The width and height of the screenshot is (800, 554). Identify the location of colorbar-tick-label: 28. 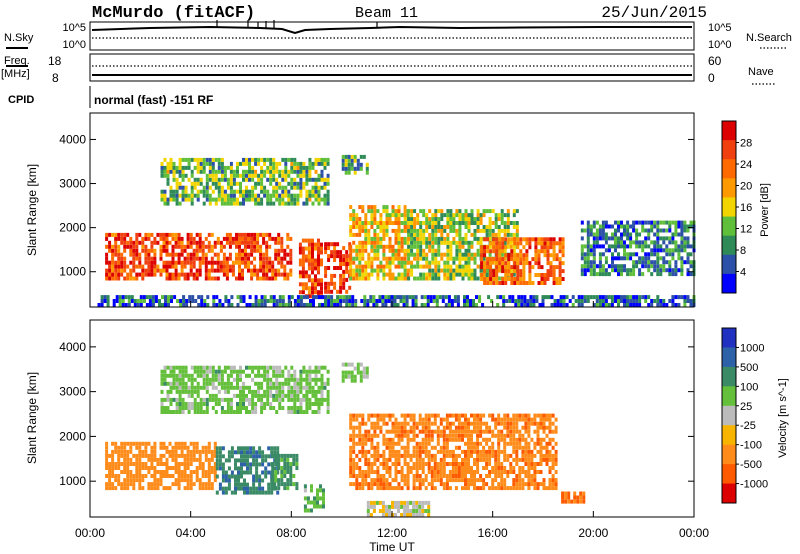
(746, 144).